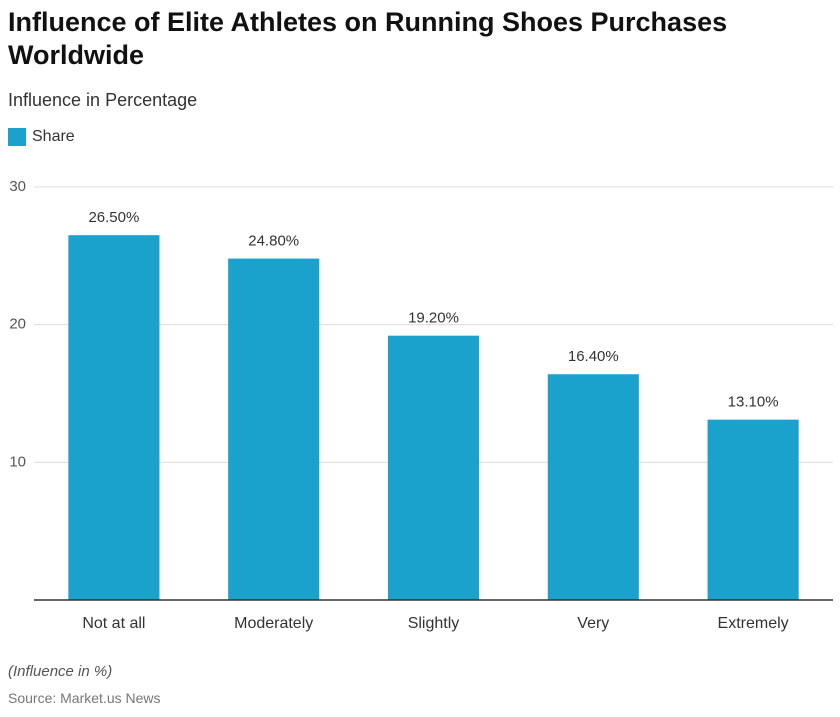 This screenshot has height=717, width=840. What do you see at coordinates (17, 461) in the screenshot?
I see `y-tick-label: 10` at bounding box center [17, 461].